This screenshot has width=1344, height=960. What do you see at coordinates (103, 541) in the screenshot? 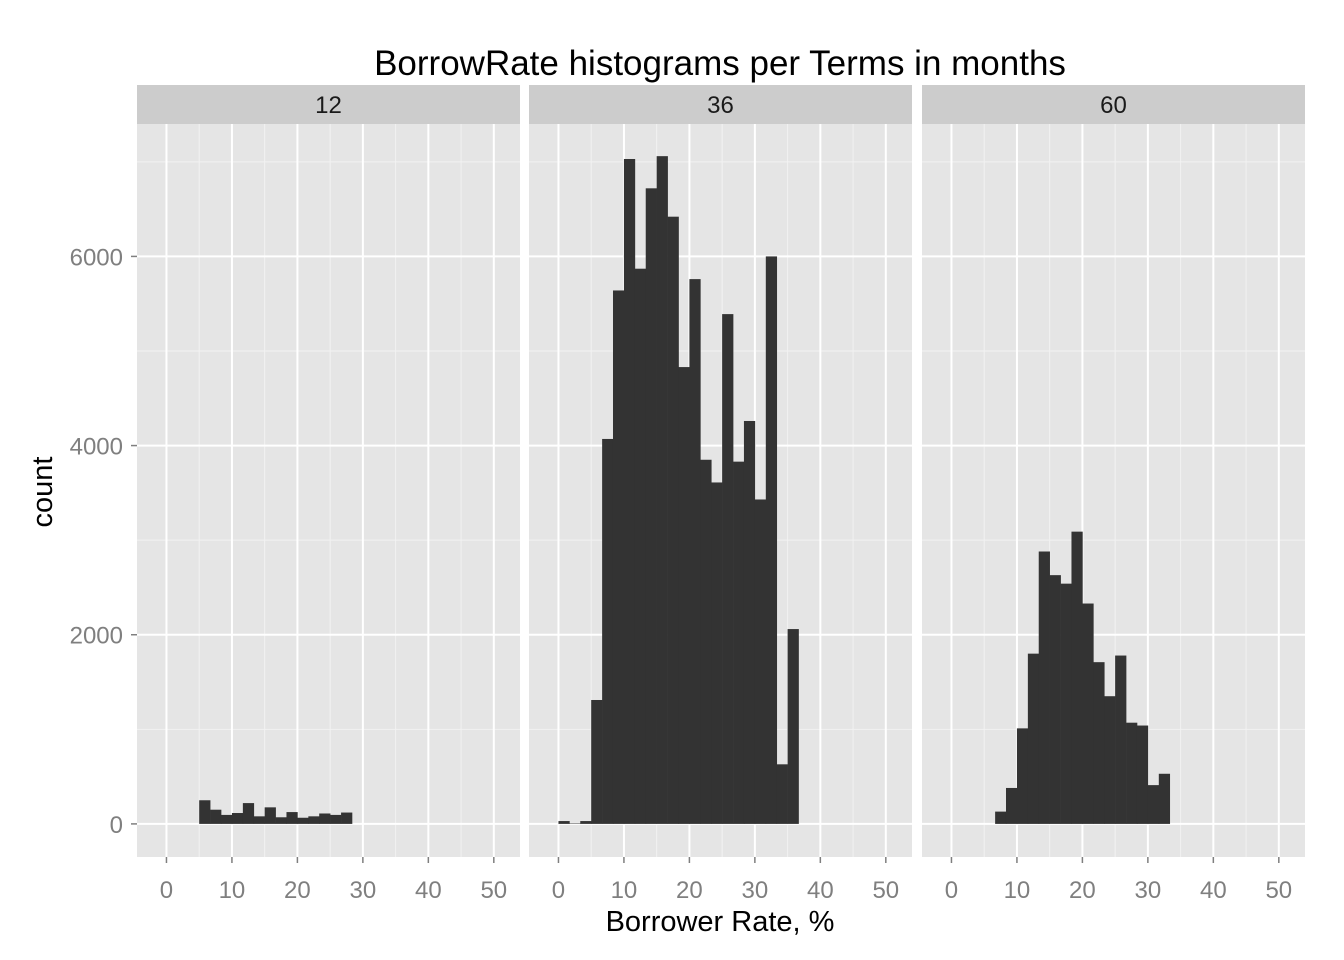
I see `y-axis: 0 2000 4000 6000` at bounding box center [103, 541].